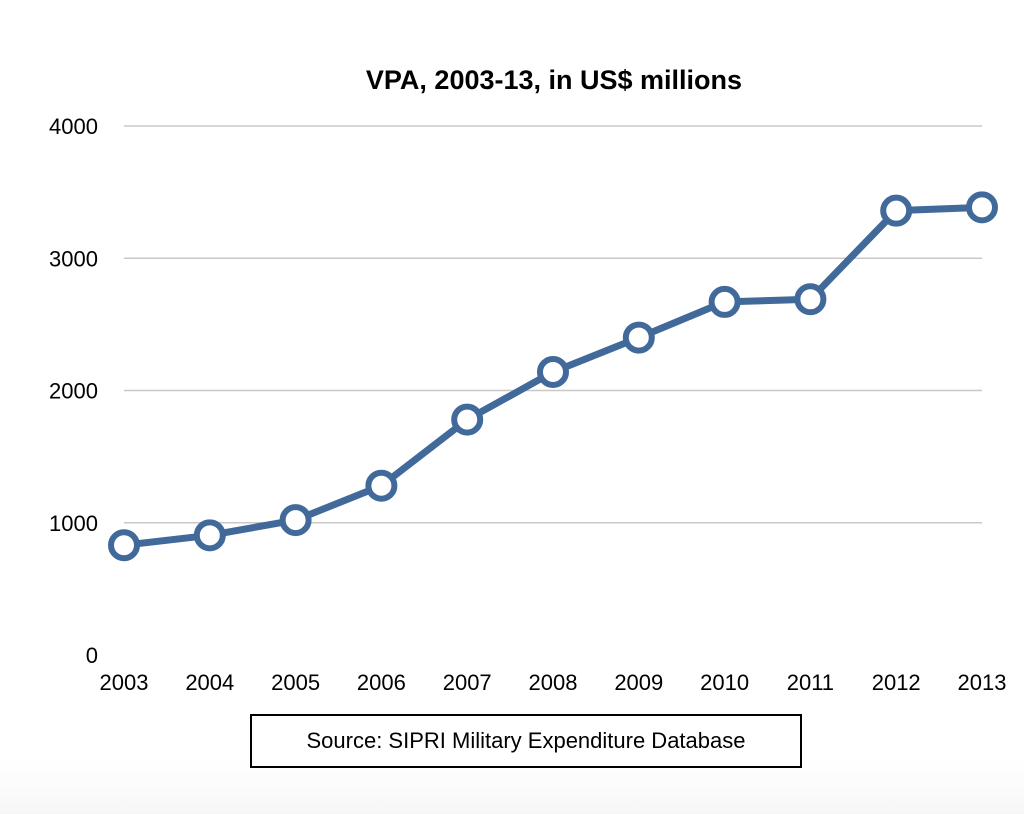 Image resolution: width=1024 pixels, height=814 pixels. Describe the element at coordinates (73, 126) in the screenshot. I see `y-tick-label: 4000` at that location.